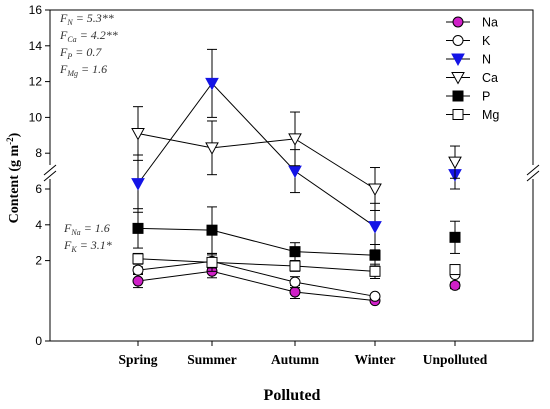 This screenshot has height=409, width=550. Describe the element at coordinates (472, 23) in the screenshot. I see `legend-item-na: Na` at that location.